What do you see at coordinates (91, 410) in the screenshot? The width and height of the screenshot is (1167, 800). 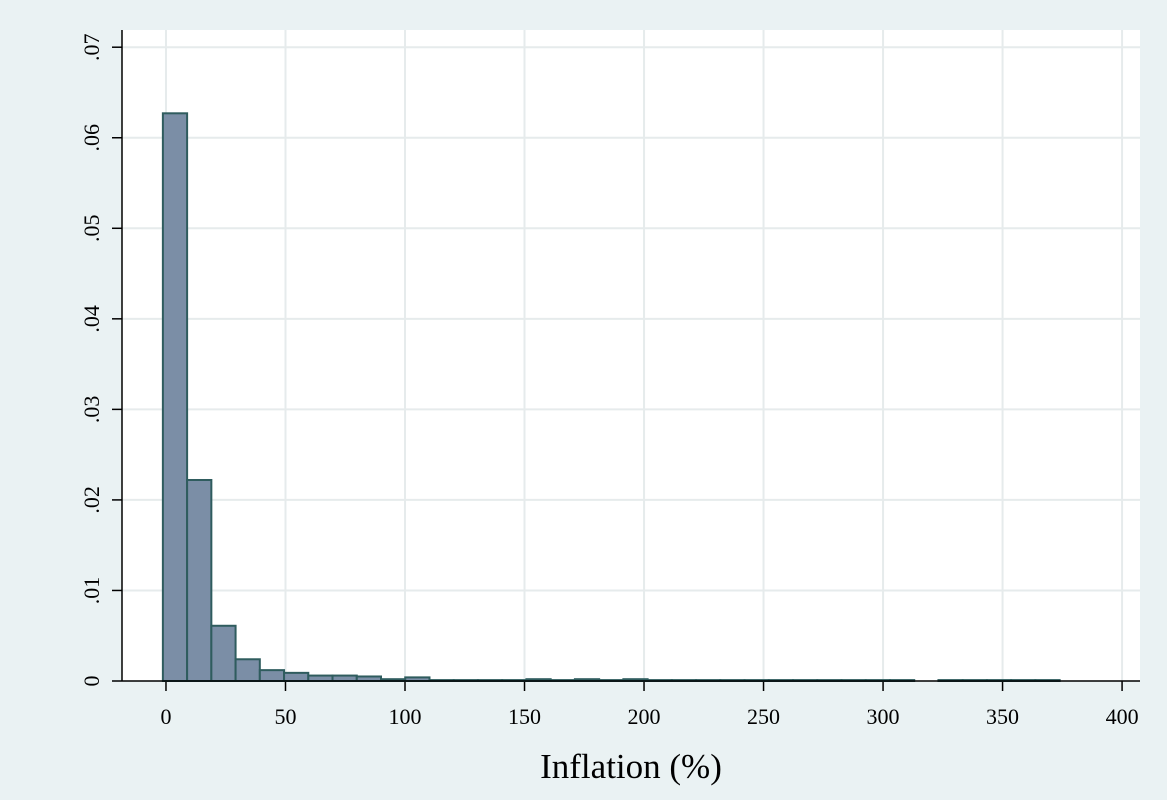 I see `y-tick-label: .03` at bounding box center [91, 410].